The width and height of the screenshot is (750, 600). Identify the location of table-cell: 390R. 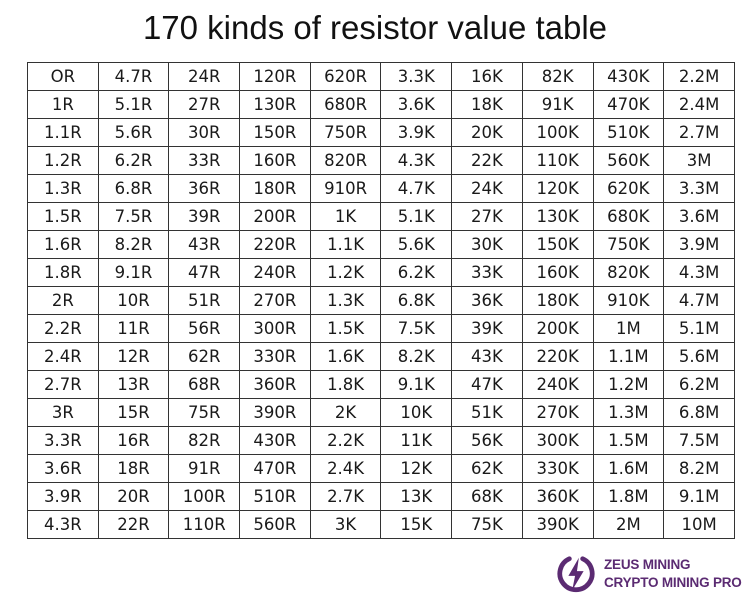
(275, 412).